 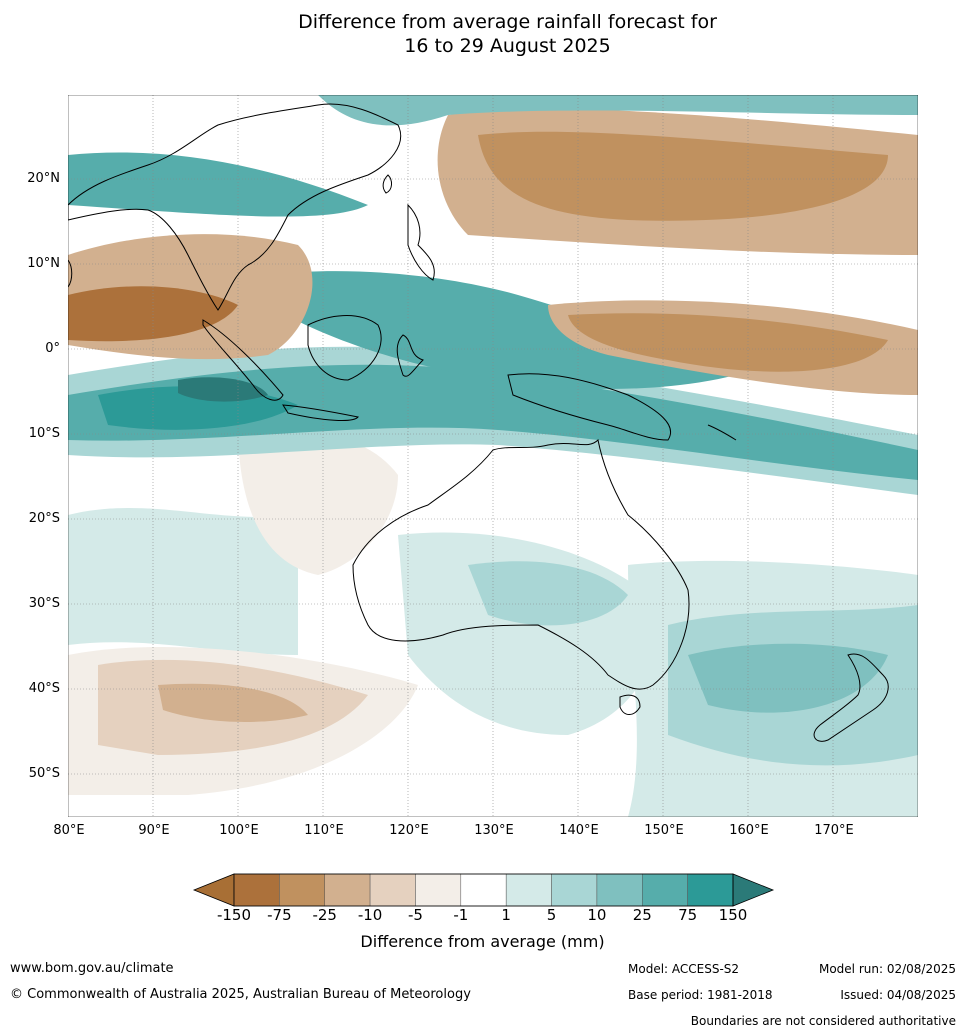 What do you see at coordinates (52, 348) in the screenshot?
I see `lat-label-0: 0°` at bounding box center [52, 348].